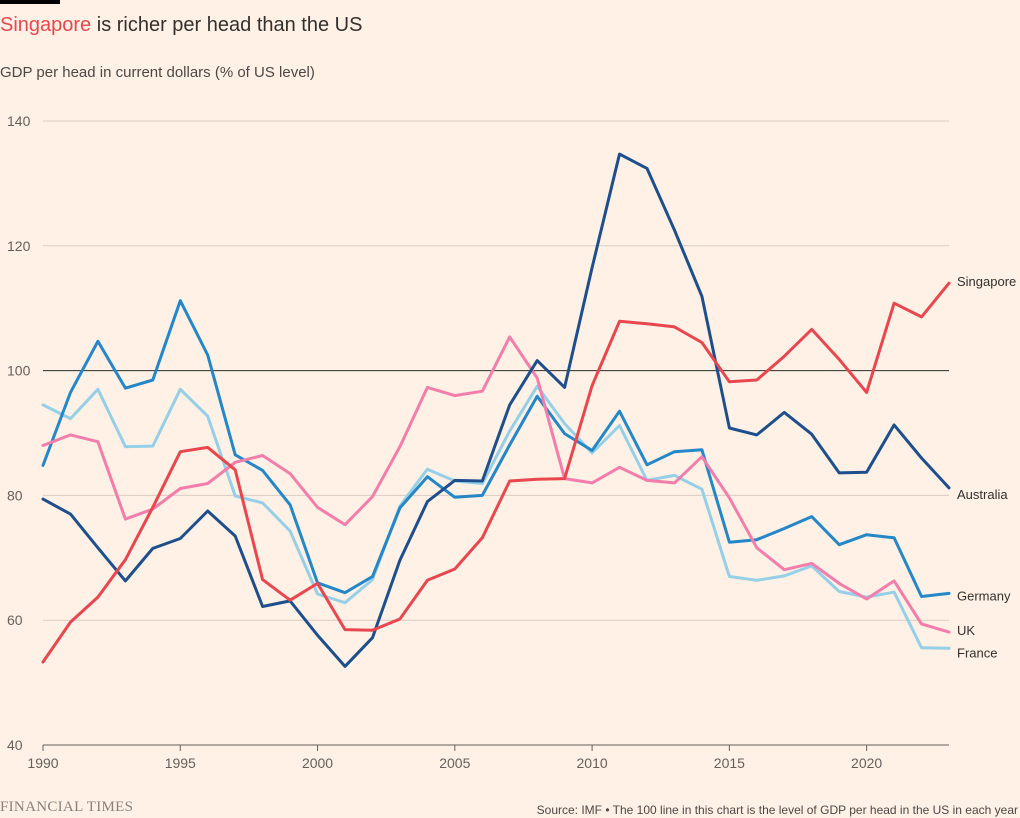 The height and width of the screenshot is (818, 1020). I want to click on ft-accent-bar, so click(30, 2).